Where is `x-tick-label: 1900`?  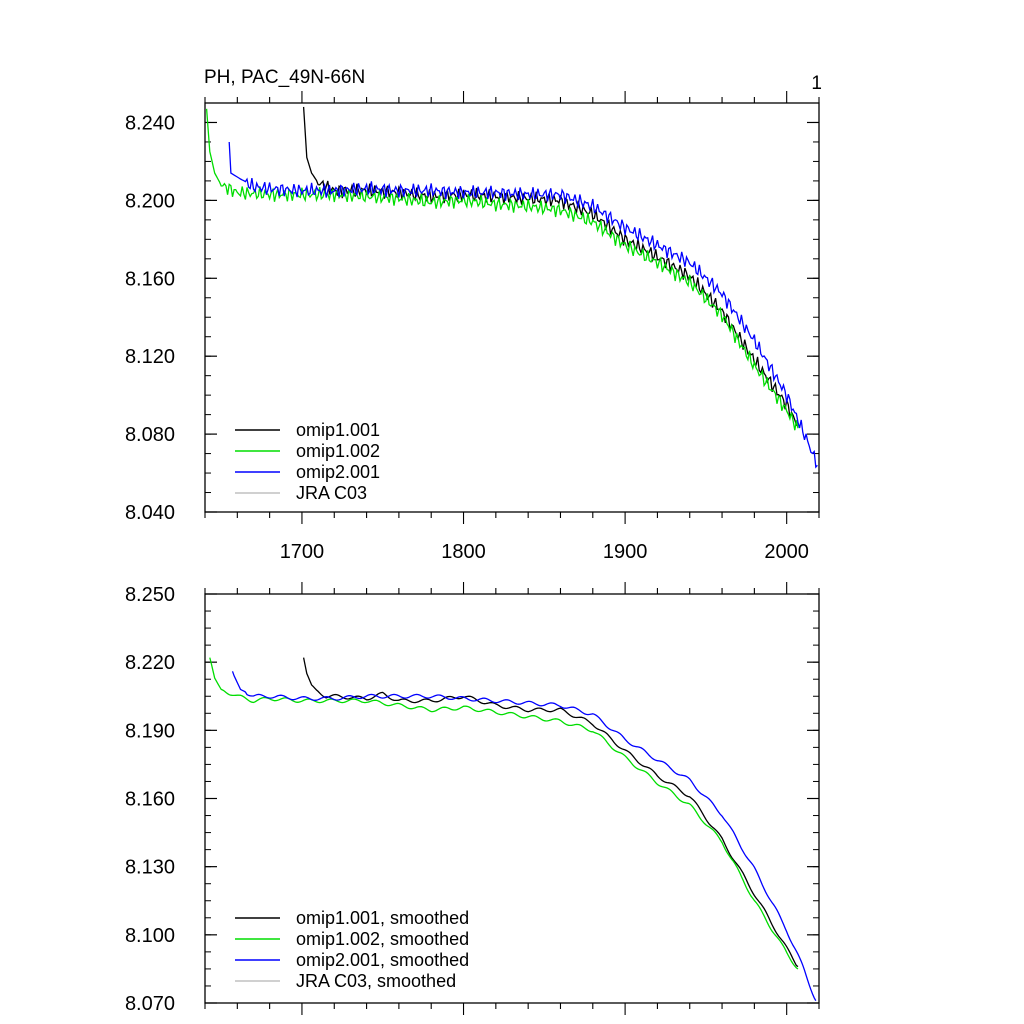
x-tick-label: 1900 is located at coordinates (625, 552).